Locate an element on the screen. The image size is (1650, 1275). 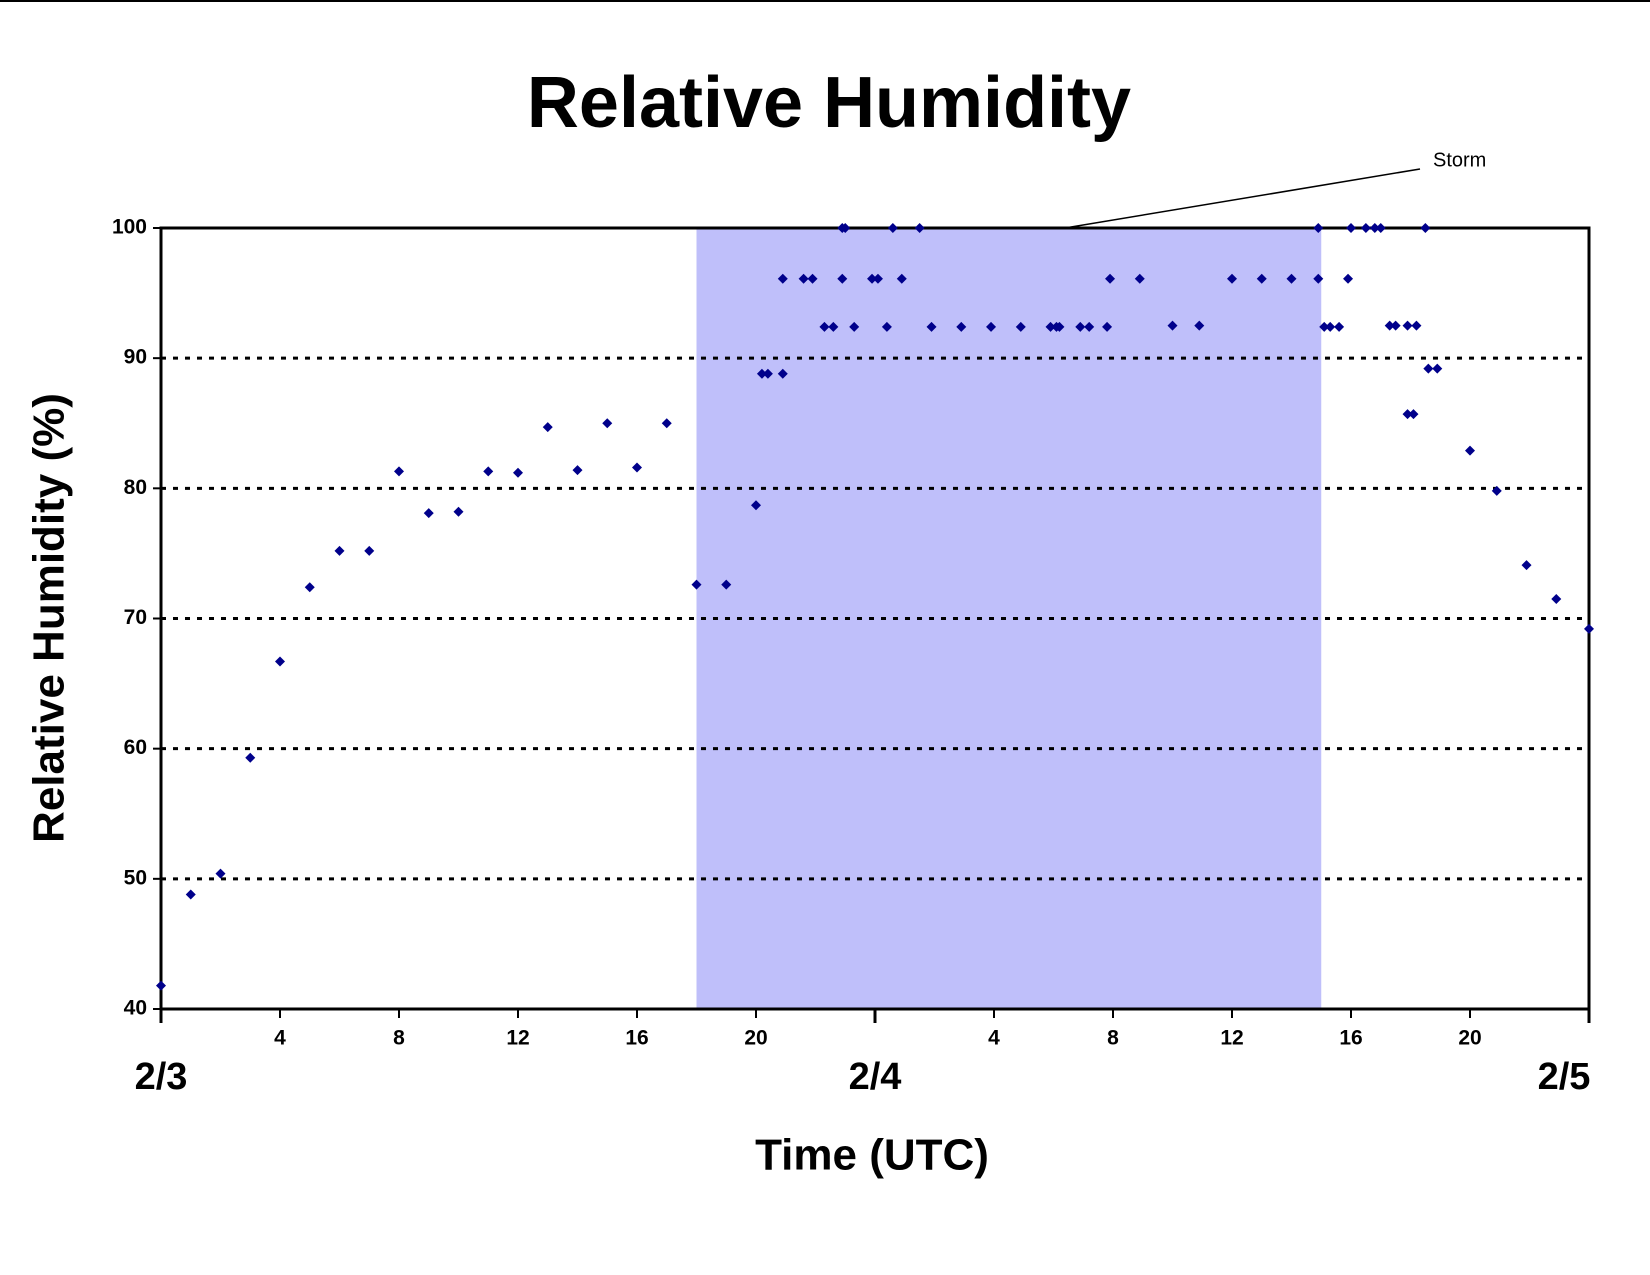
y-tick-label: 100 is located at coordinates (129, 227).